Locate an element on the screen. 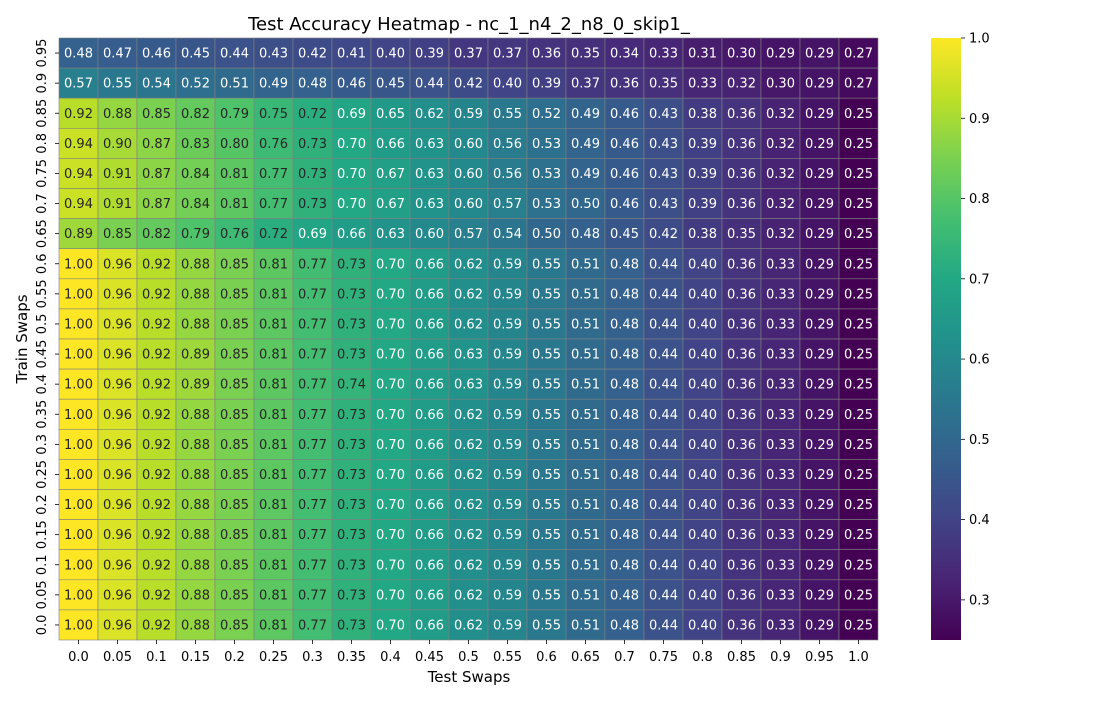  cell-value-label: 1.00 is located at coordinates (78, 294).